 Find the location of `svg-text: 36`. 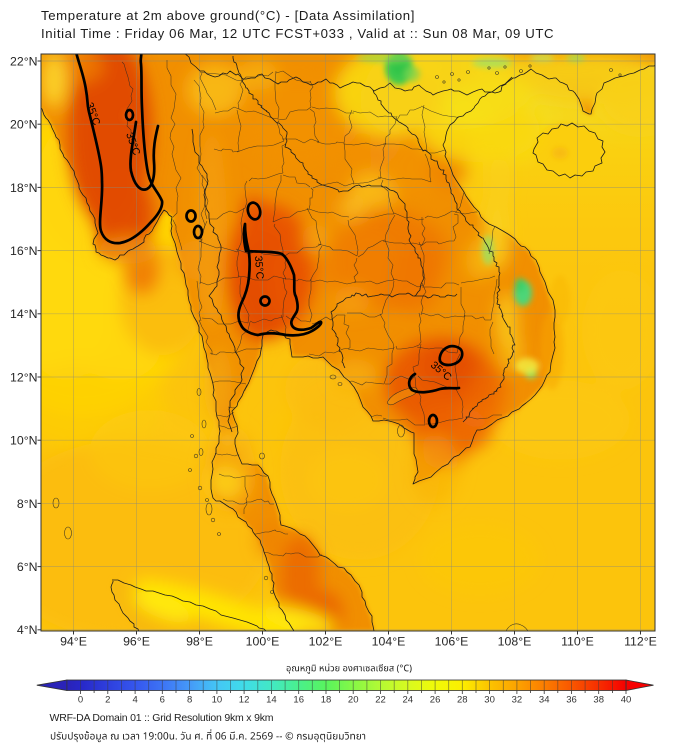

svg-text: 36 is located at coordinates (571, 700).